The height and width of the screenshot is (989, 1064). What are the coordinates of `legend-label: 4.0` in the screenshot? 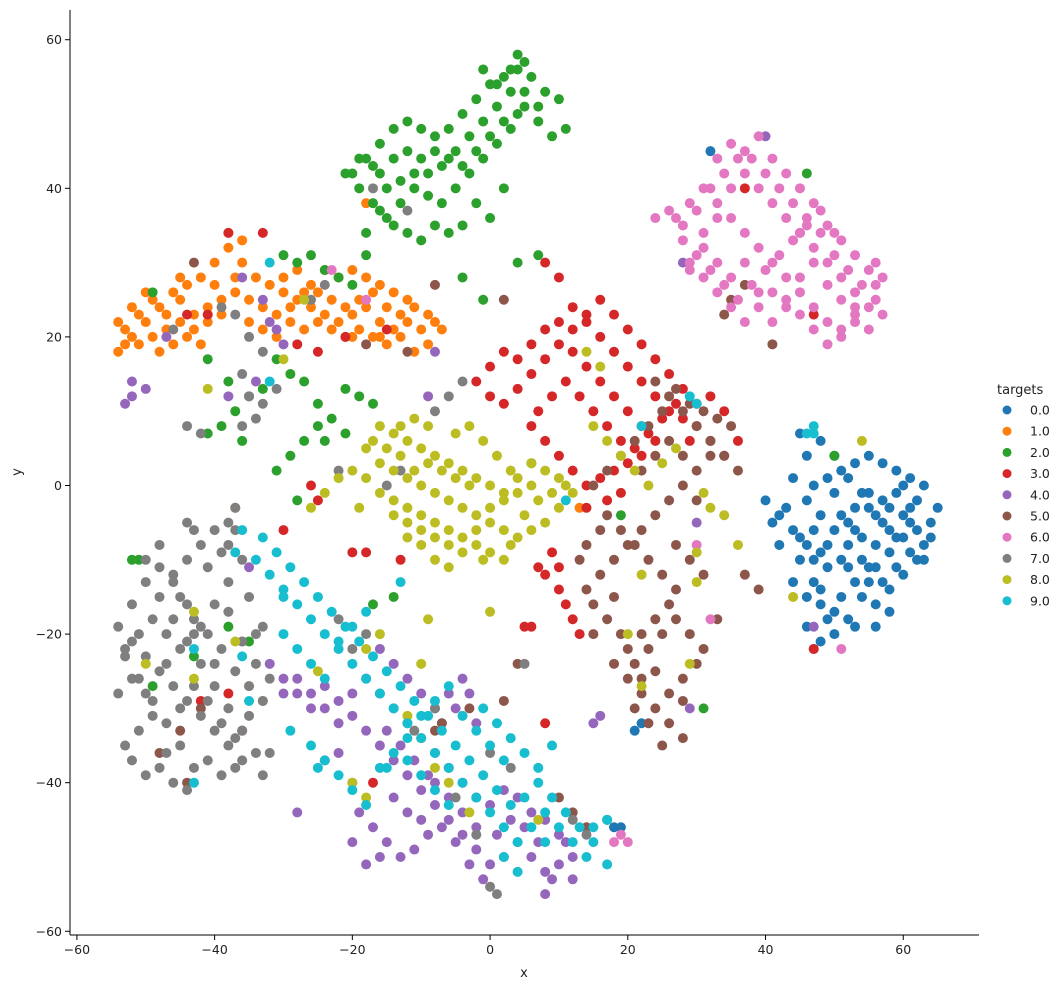 It's located at (1040, 494).